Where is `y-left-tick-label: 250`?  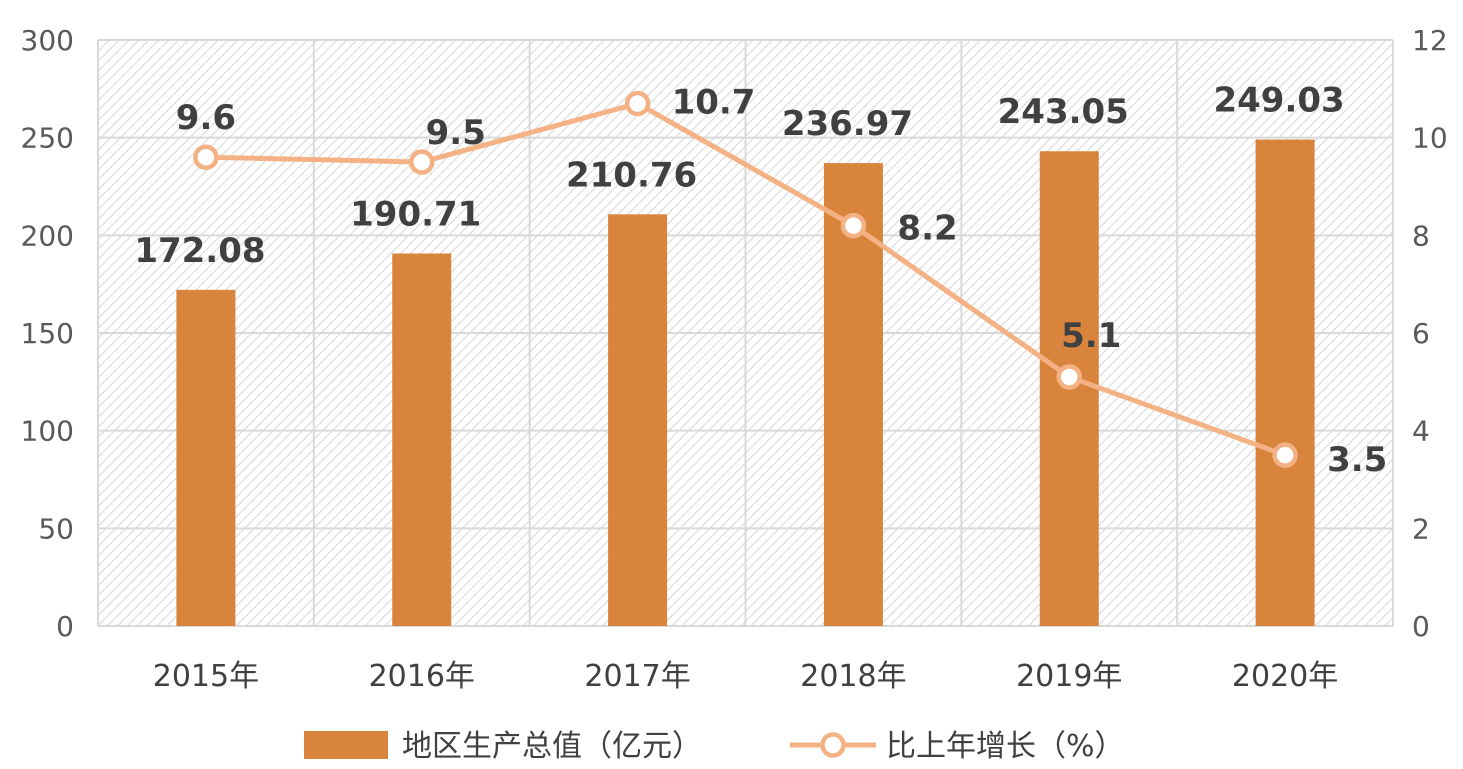 y-left-tick-label: 250 is located at coordinates (47, 138).